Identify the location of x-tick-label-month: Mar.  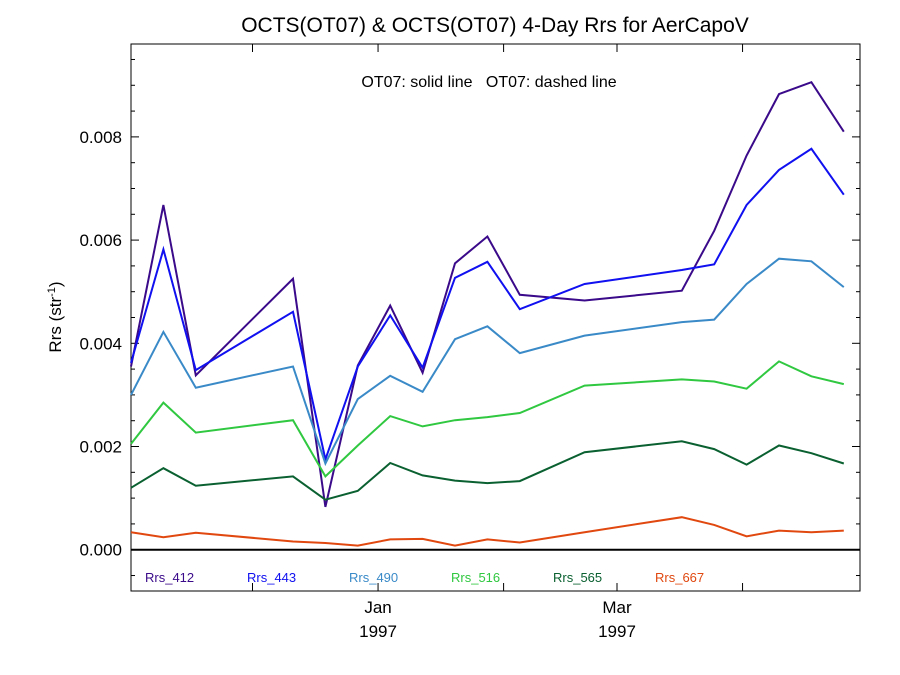
(617, 607).